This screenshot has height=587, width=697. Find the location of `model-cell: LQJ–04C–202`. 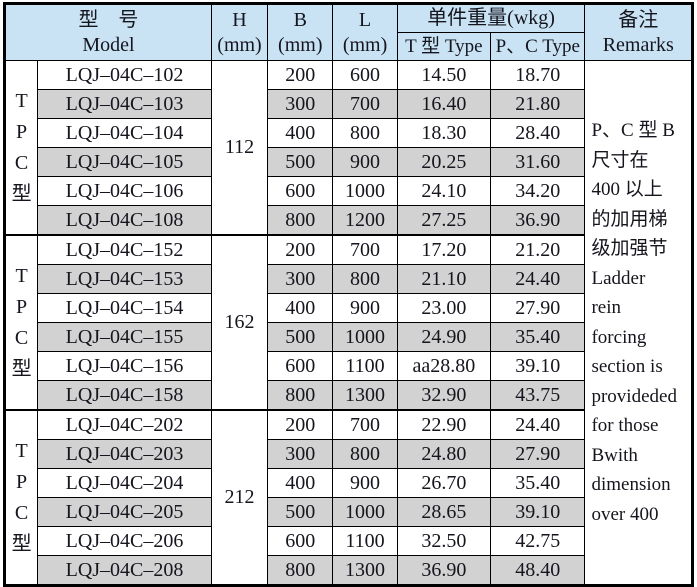

model-cell: LQJ–04C–202 is located at coordinates (124, 424).